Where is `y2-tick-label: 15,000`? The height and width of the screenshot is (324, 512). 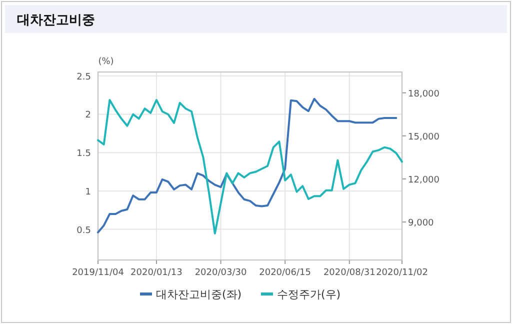
y2-tick-label: 15,000 is located at coordinates (424, 137).